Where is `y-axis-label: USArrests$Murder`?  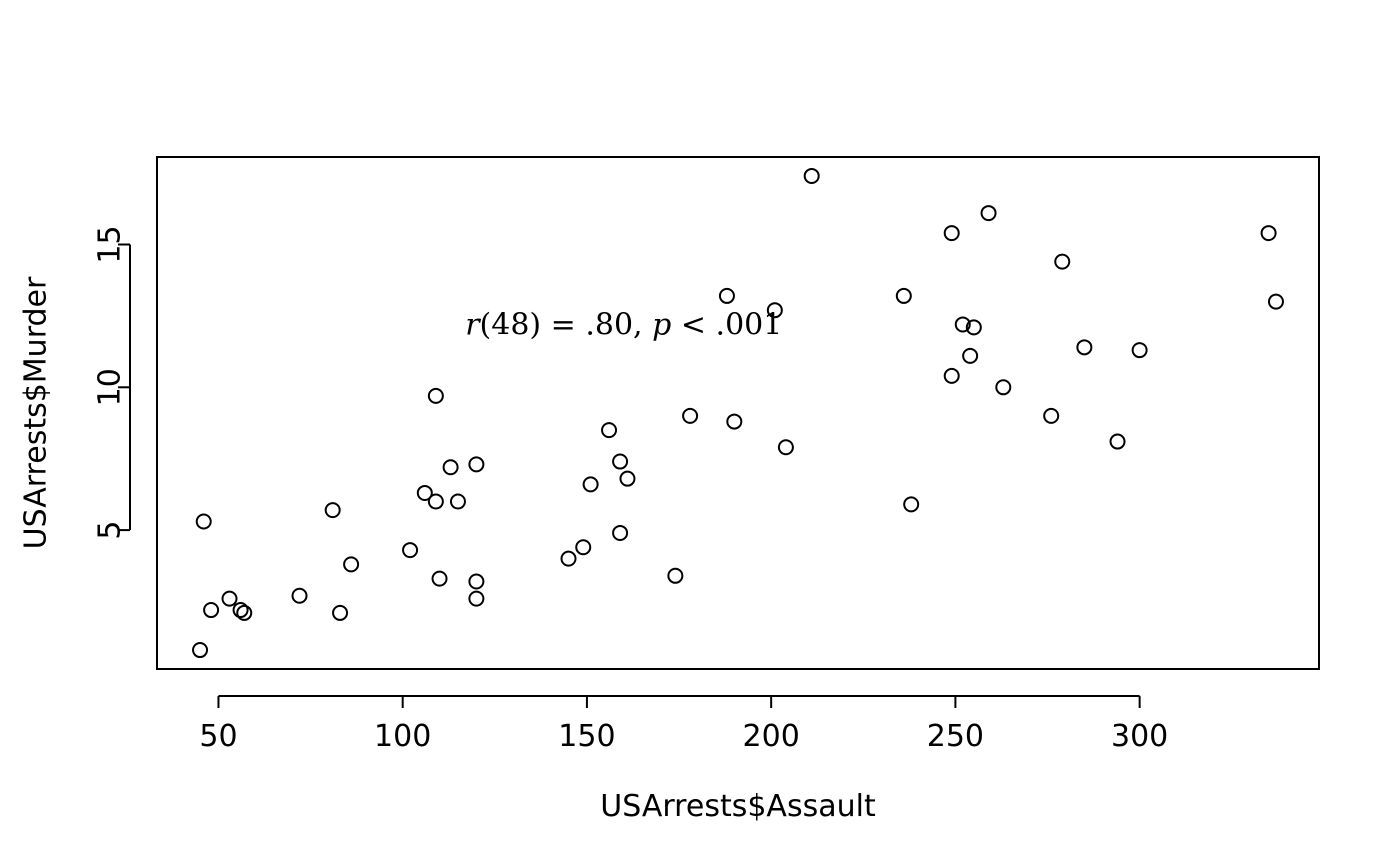
y-axis-label: USArrests$Murder is located at coordinates (36, 412).